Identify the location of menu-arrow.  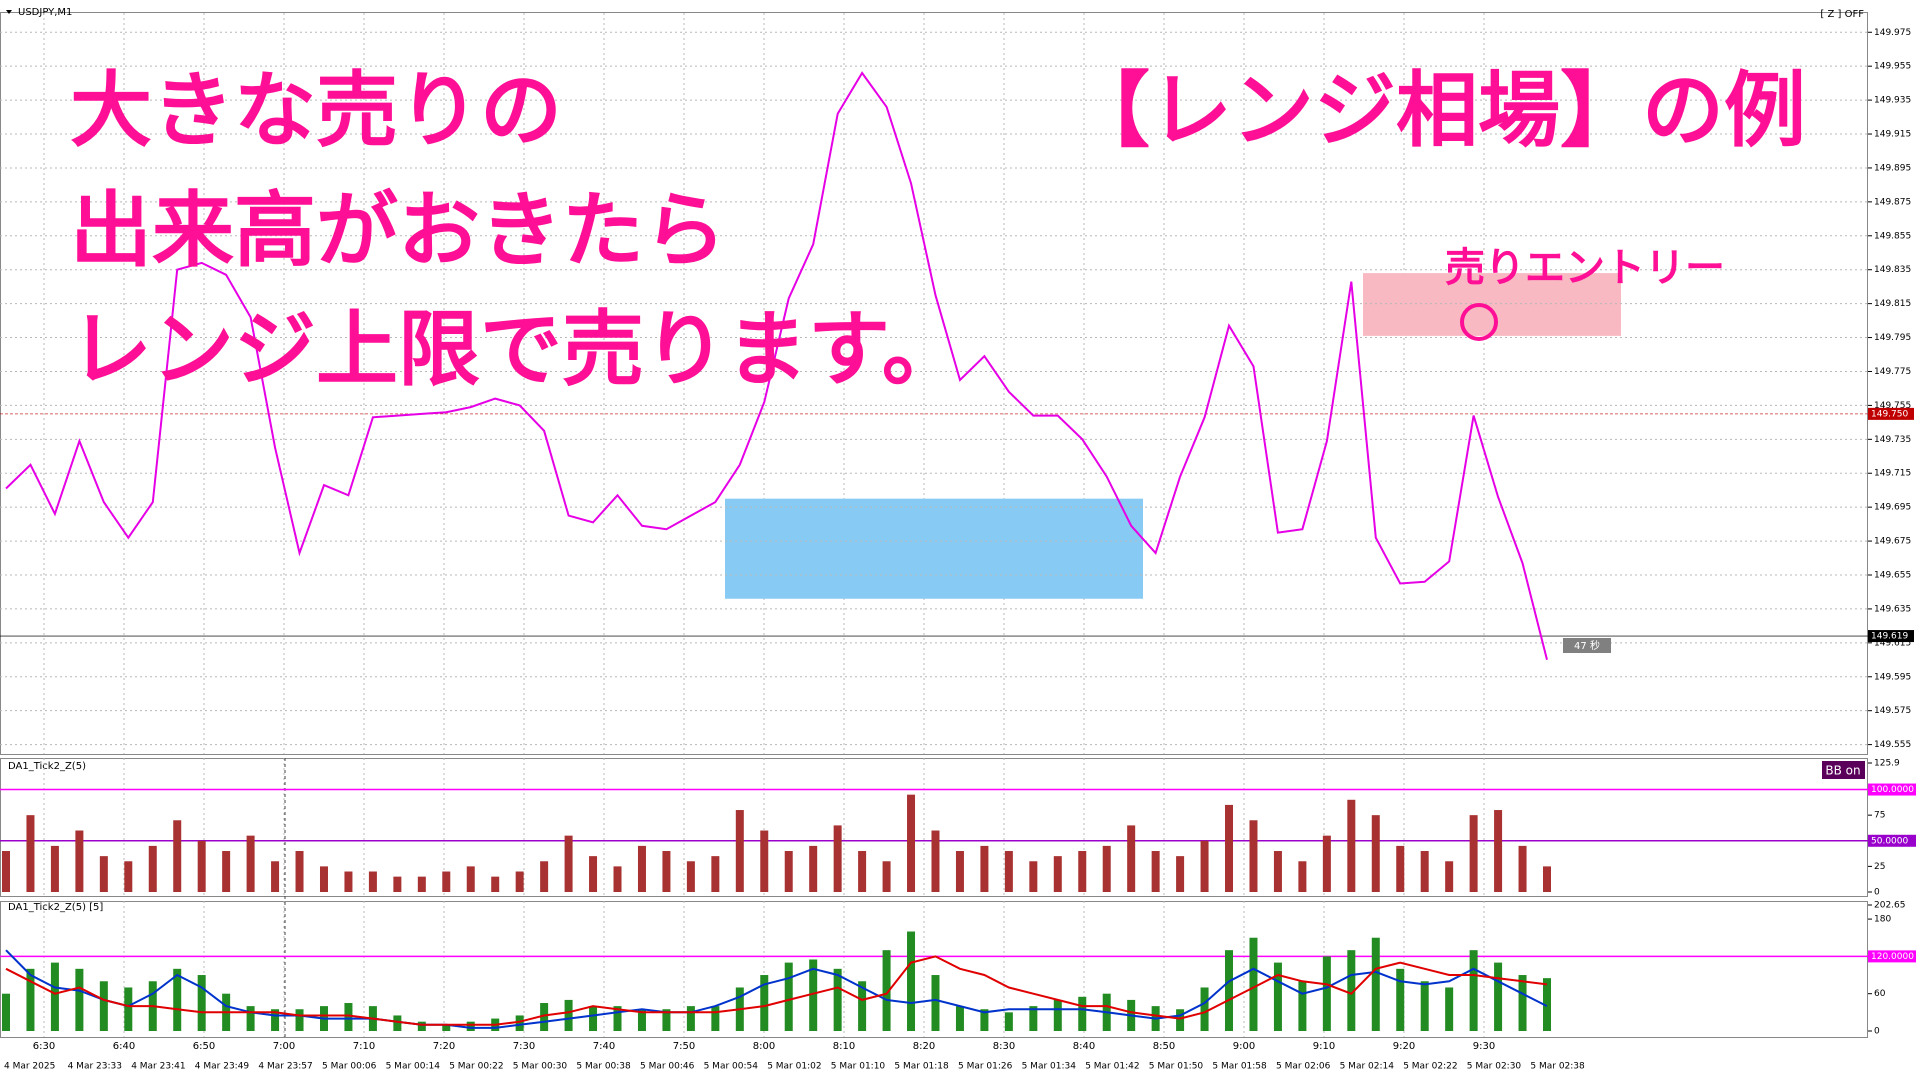
(9, 12).